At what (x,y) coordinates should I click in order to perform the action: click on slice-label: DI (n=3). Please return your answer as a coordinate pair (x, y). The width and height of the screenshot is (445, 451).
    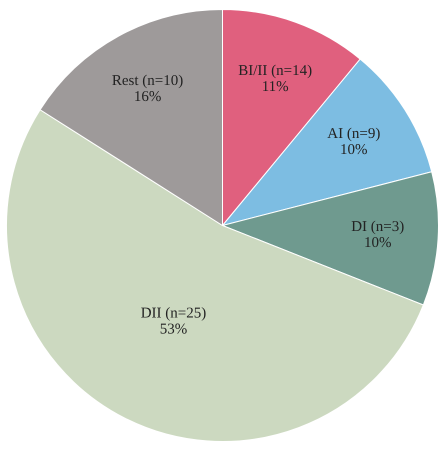
    Looking at the image, I should click on (377, 227).